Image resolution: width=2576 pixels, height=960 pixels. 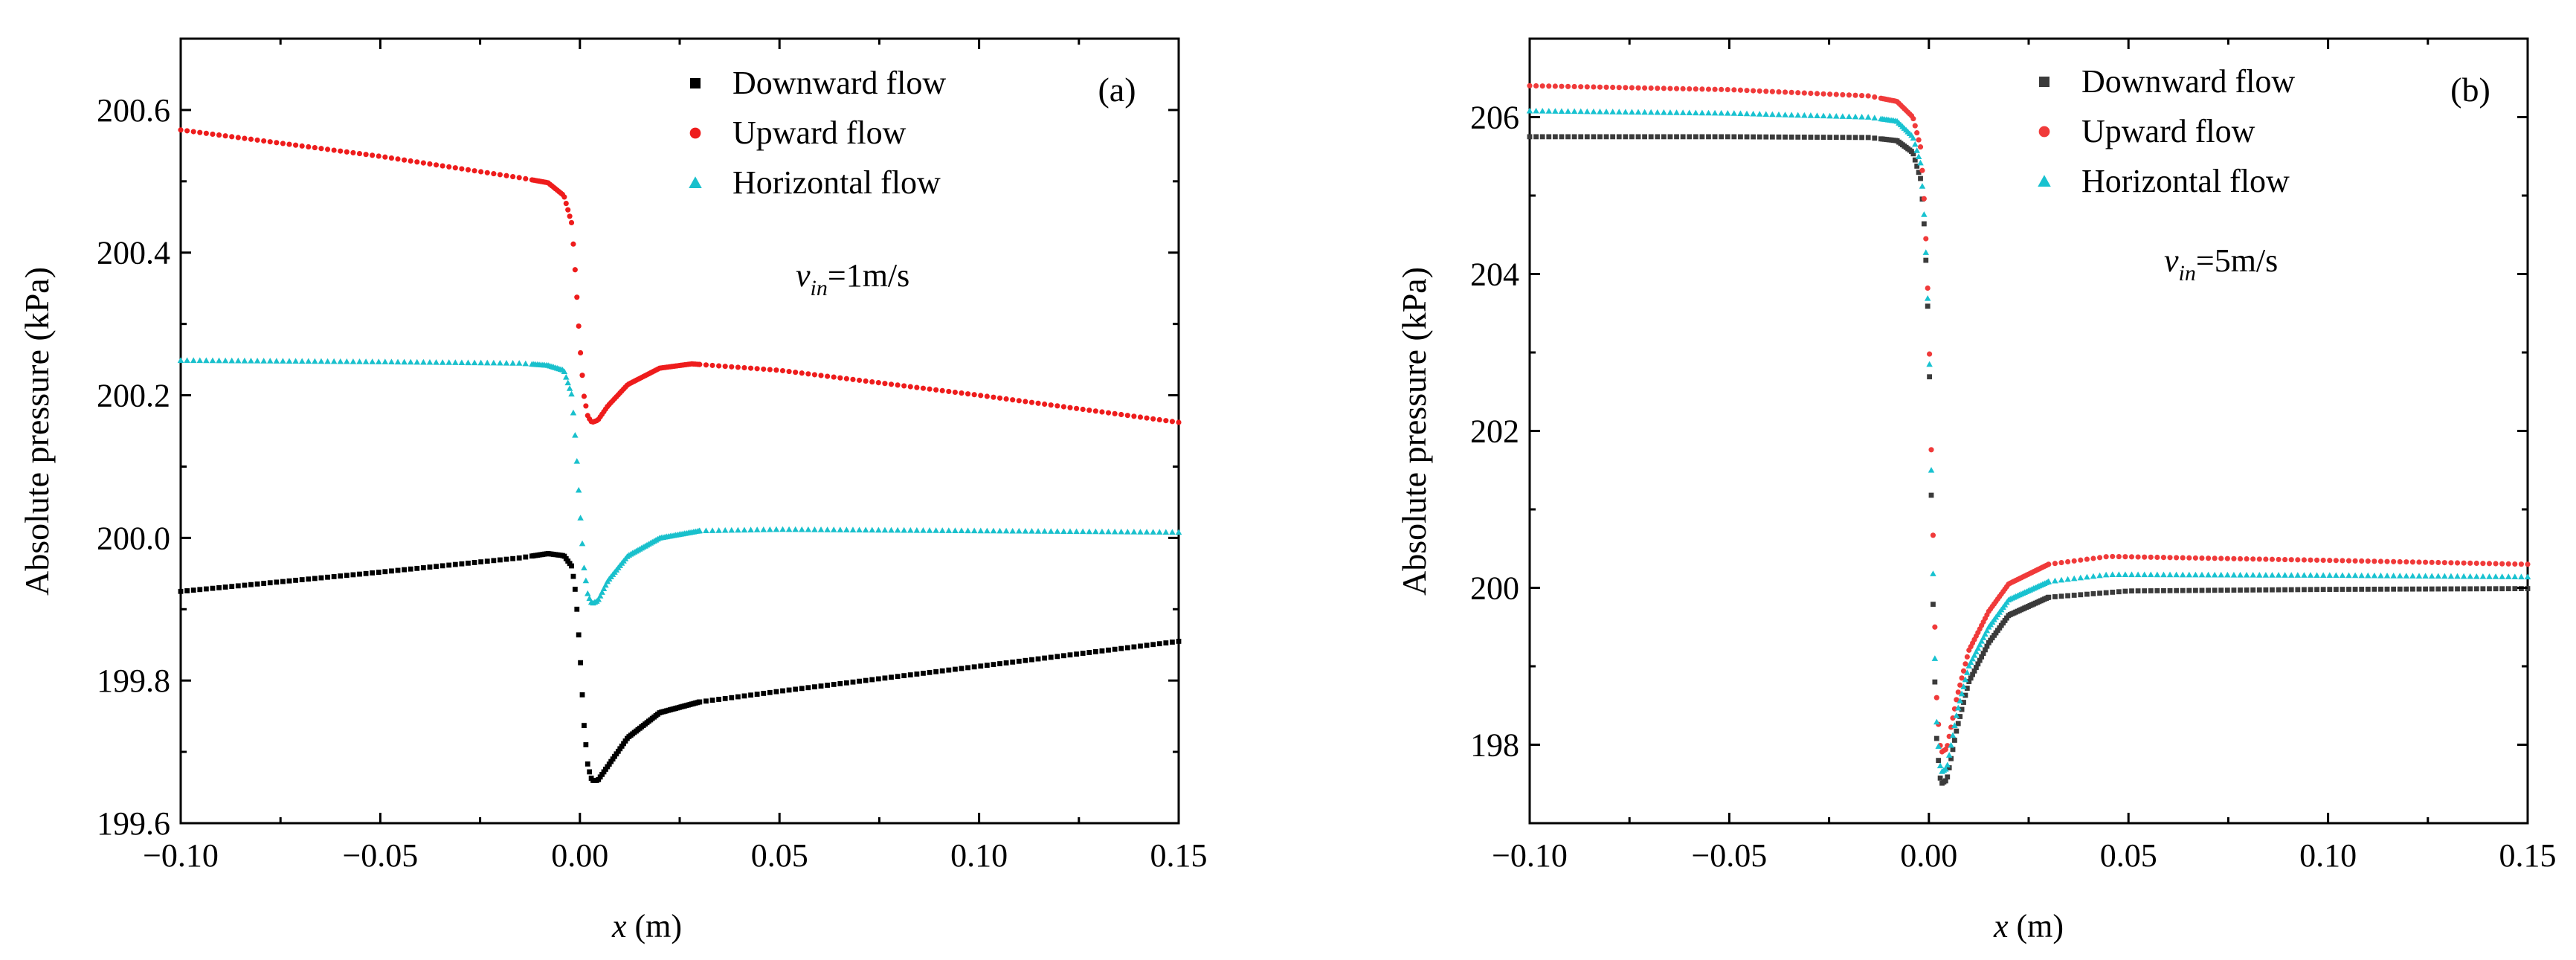 What do you see at coordinates (2528, 855) in the screenshot?
I see `x-tick-label: 0.15` at bounding box center [2528, 855].